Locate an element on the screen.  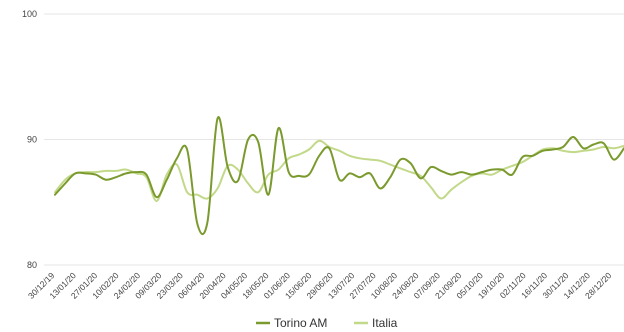
legend-label: Italia is located at coordinates (385, 323).